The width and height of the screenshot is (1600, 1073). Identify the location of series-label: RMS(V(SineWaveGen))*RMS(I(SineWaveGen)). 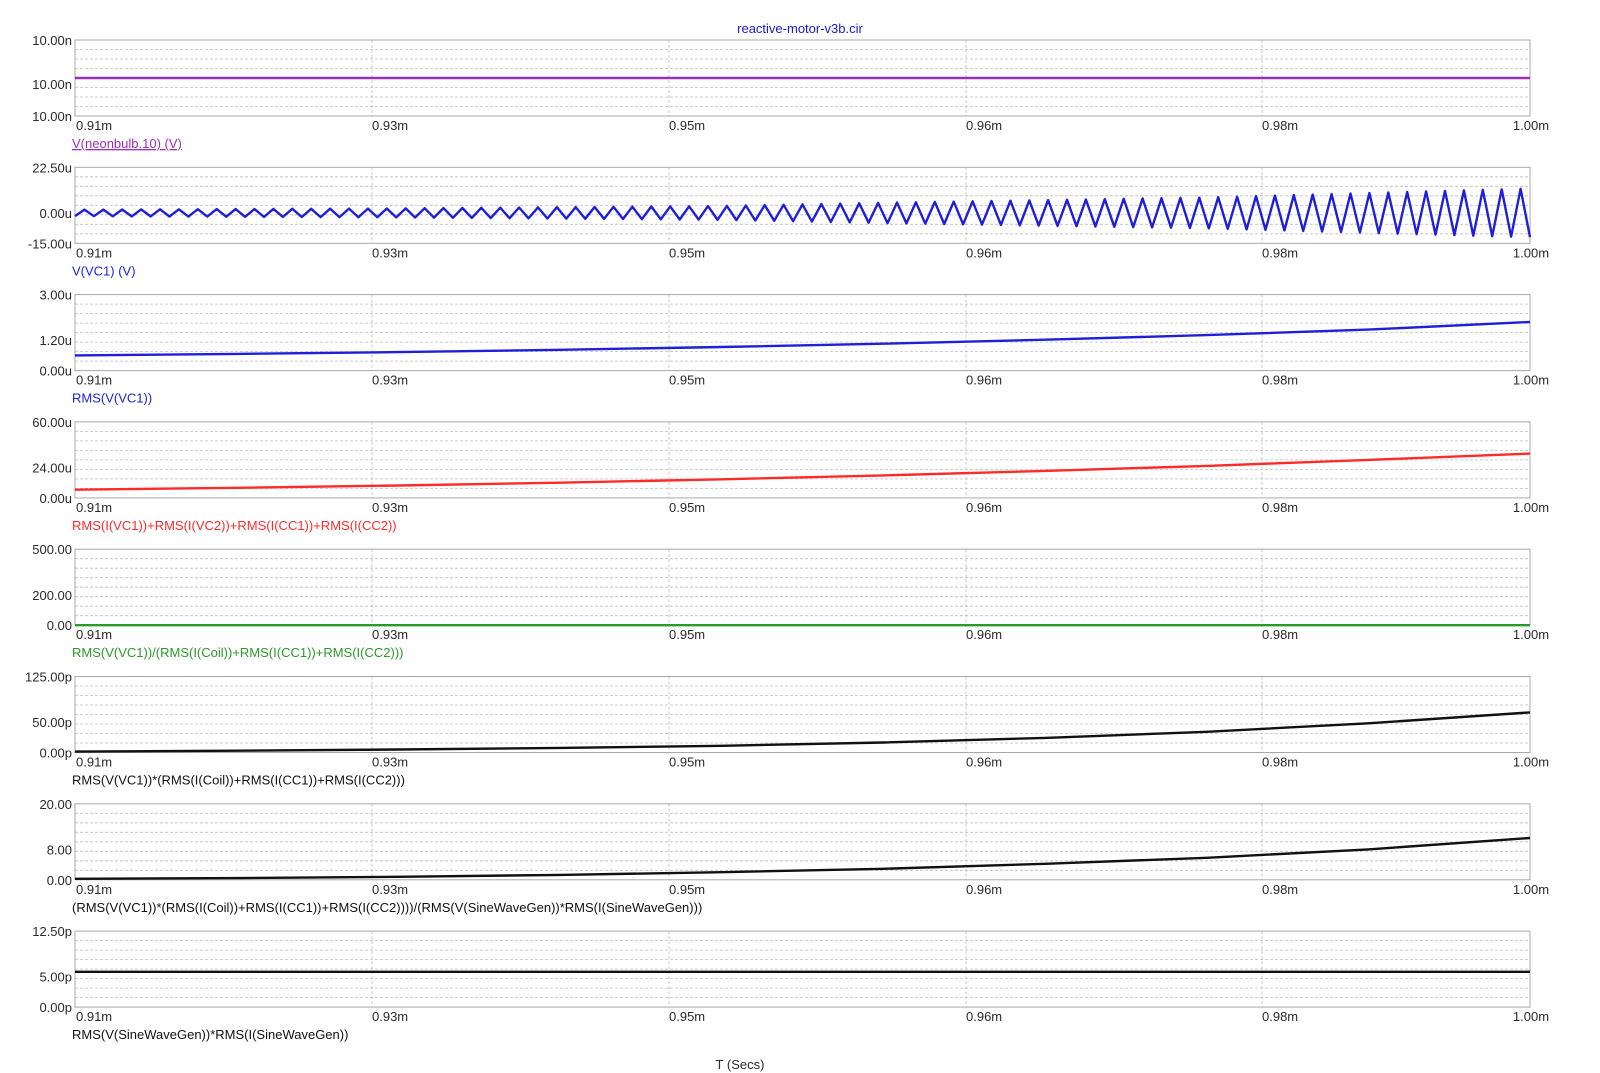
(210, 1034).